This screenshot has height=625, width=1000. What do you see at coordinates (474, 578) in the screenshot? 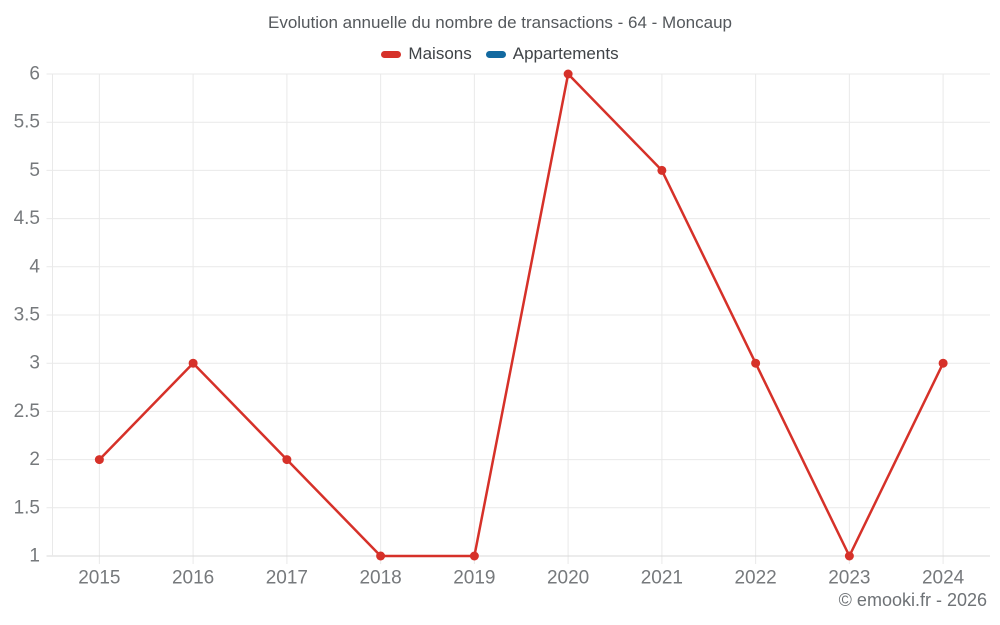
I see `x-tick-label: 2019` at bounding box center [474, 578].